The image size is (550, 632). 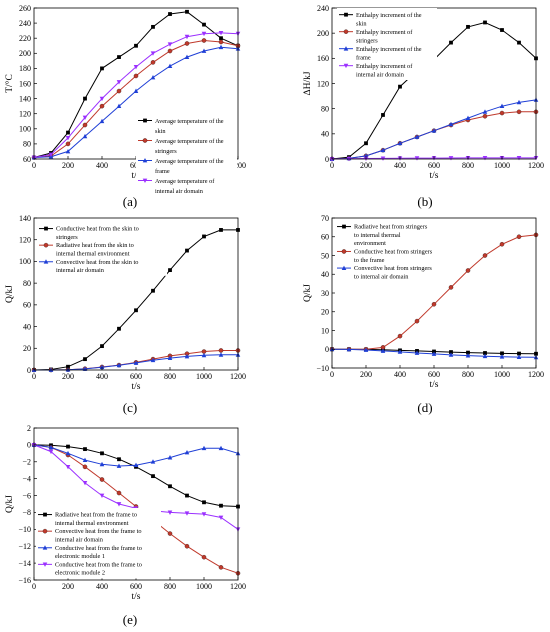 I want to click on legend-label-e-0-0: Radiative heat from the frame to, so click(x=96, y=515).